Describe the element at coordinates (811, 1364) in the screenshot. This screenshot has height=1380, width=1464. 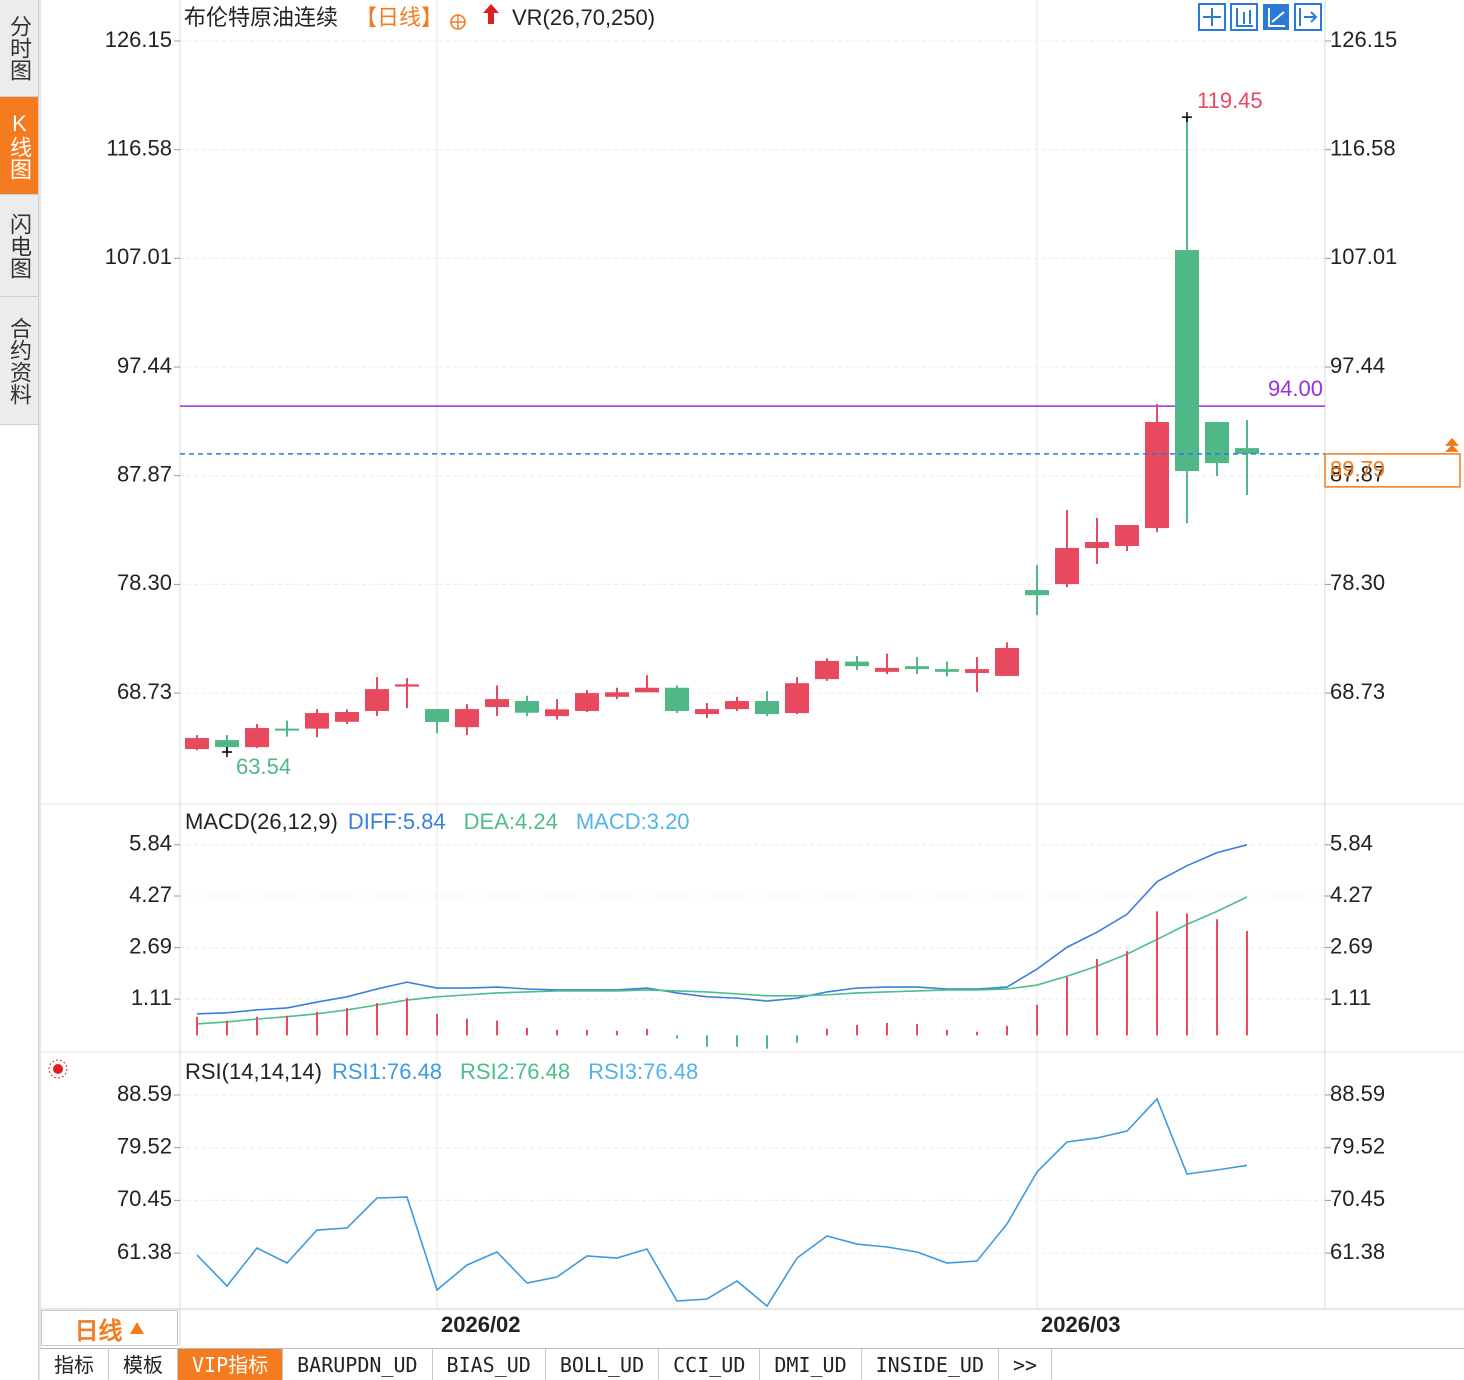
I see `indicator-tab: DMI_UD` at that location.